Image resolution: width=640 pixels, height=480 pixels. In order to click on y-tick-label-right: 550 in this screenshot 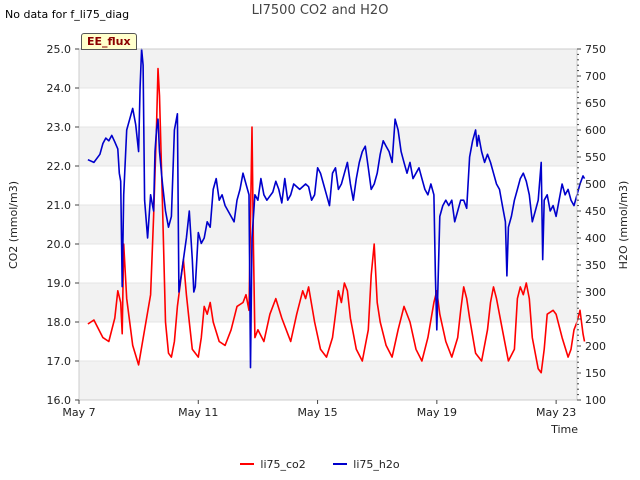, I will do `click(595, 157)`.